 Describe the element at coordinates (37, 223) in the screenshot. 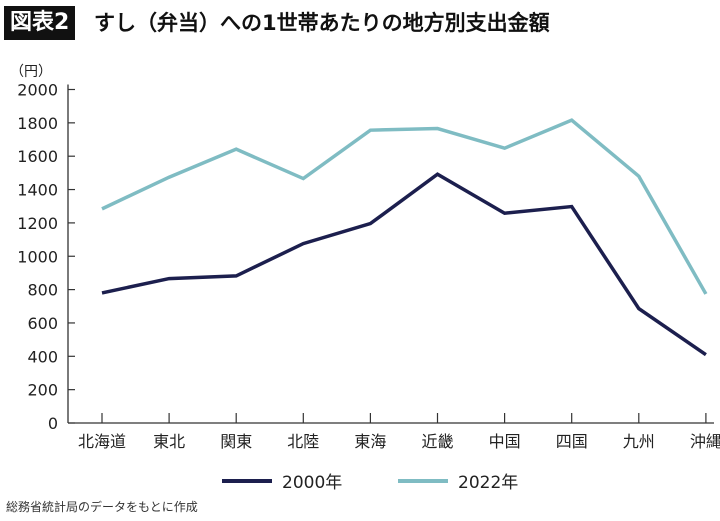

I see `y-tick-label: 1200` at that location.